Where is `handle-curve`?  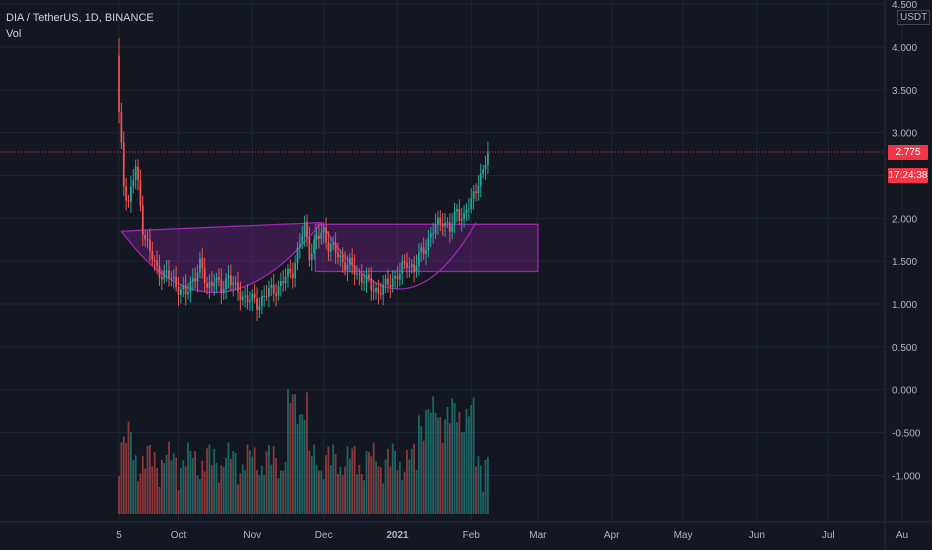 handle-curve is located at coordinates (398, 256).